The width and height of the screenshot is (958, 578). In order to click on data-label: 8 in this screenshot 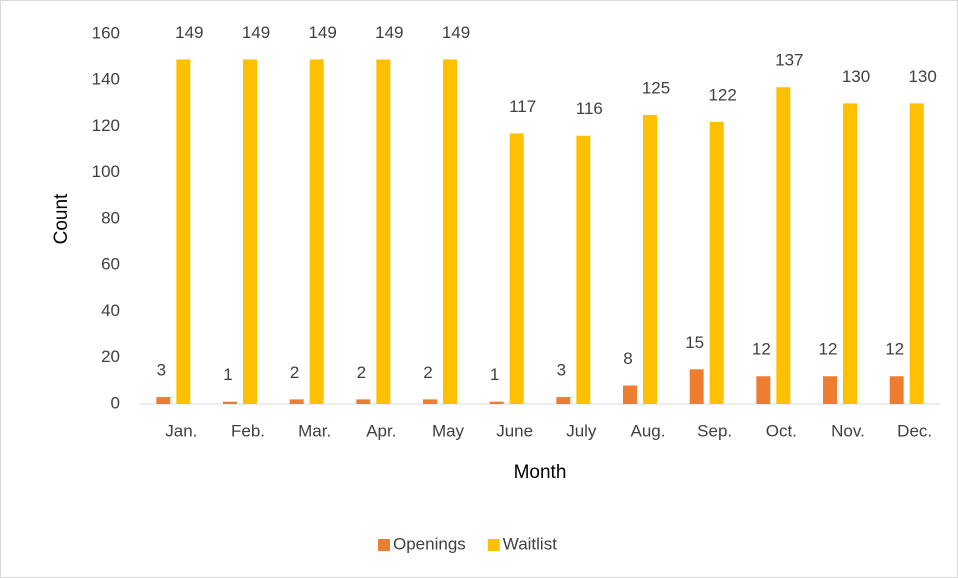, I will do `click(627, 358)`.